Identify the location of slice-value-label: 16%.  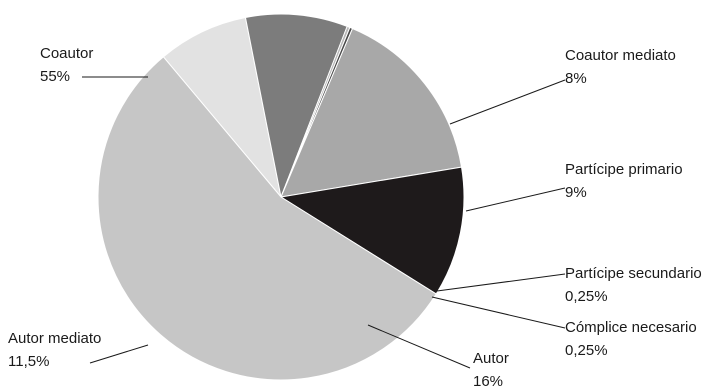
(488, 381).